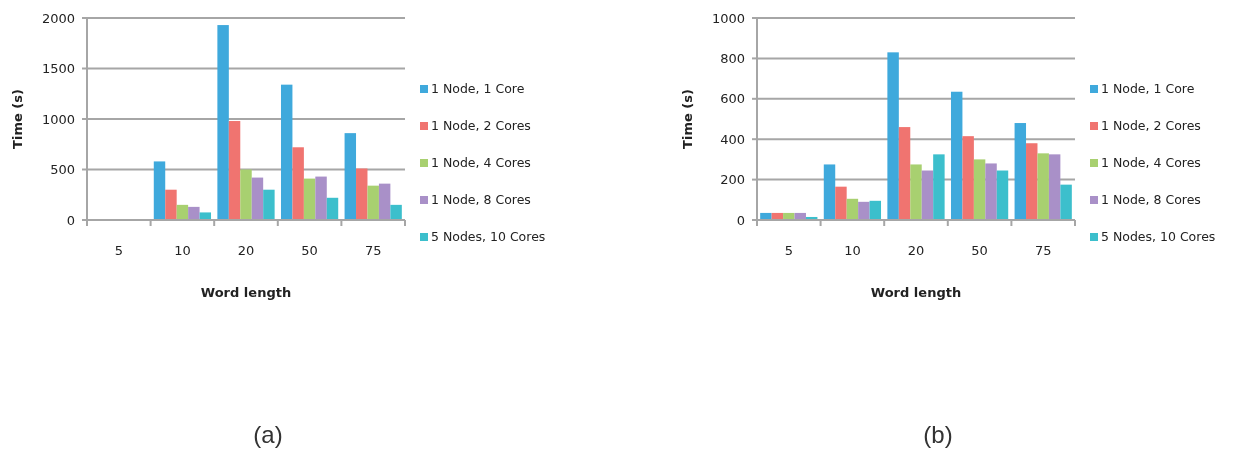  I want to click on y-tick-label: 600, so click(732, 99).